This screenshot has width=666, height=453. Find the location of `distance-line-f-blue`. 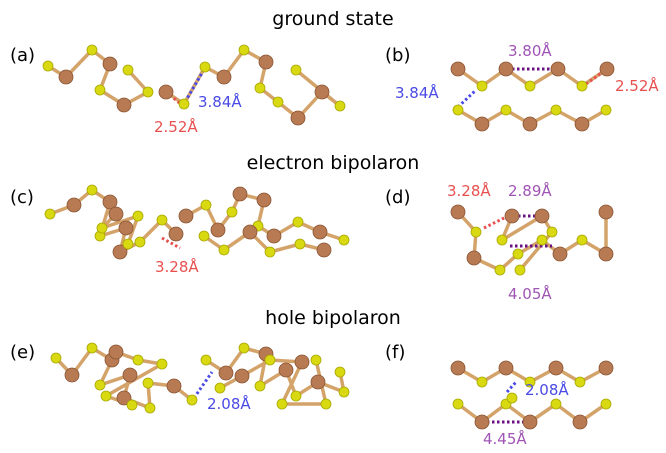

distance-line-f-blue is located at coordinates (511, 387).